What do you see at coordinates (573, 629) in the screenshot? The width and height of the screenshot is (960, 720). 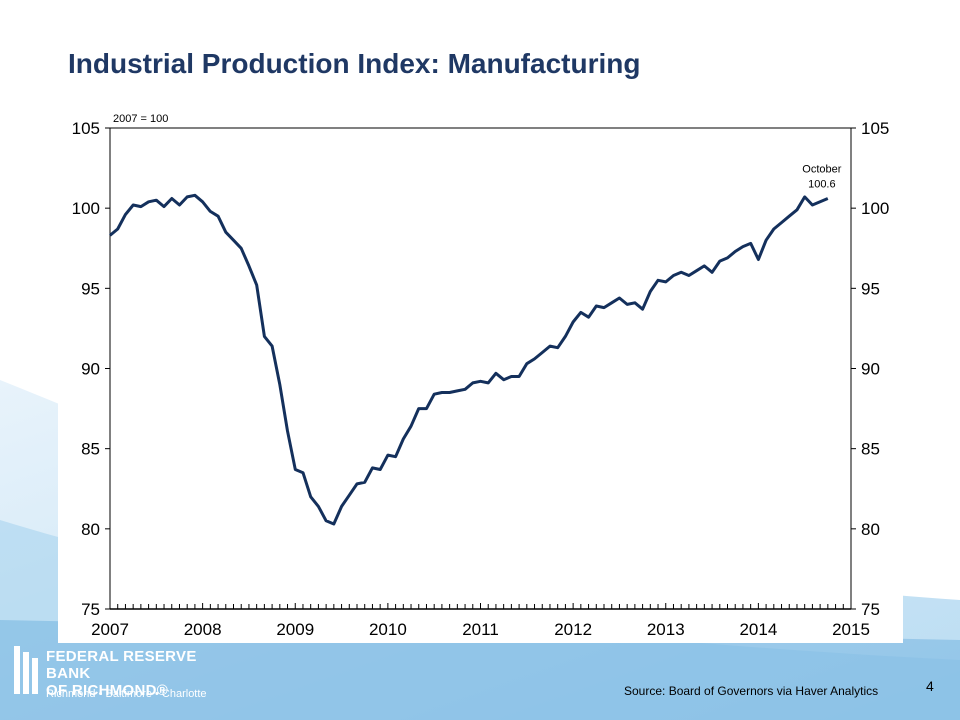 I see `x-tick-label: 2012` at bounding box center [573, 629].